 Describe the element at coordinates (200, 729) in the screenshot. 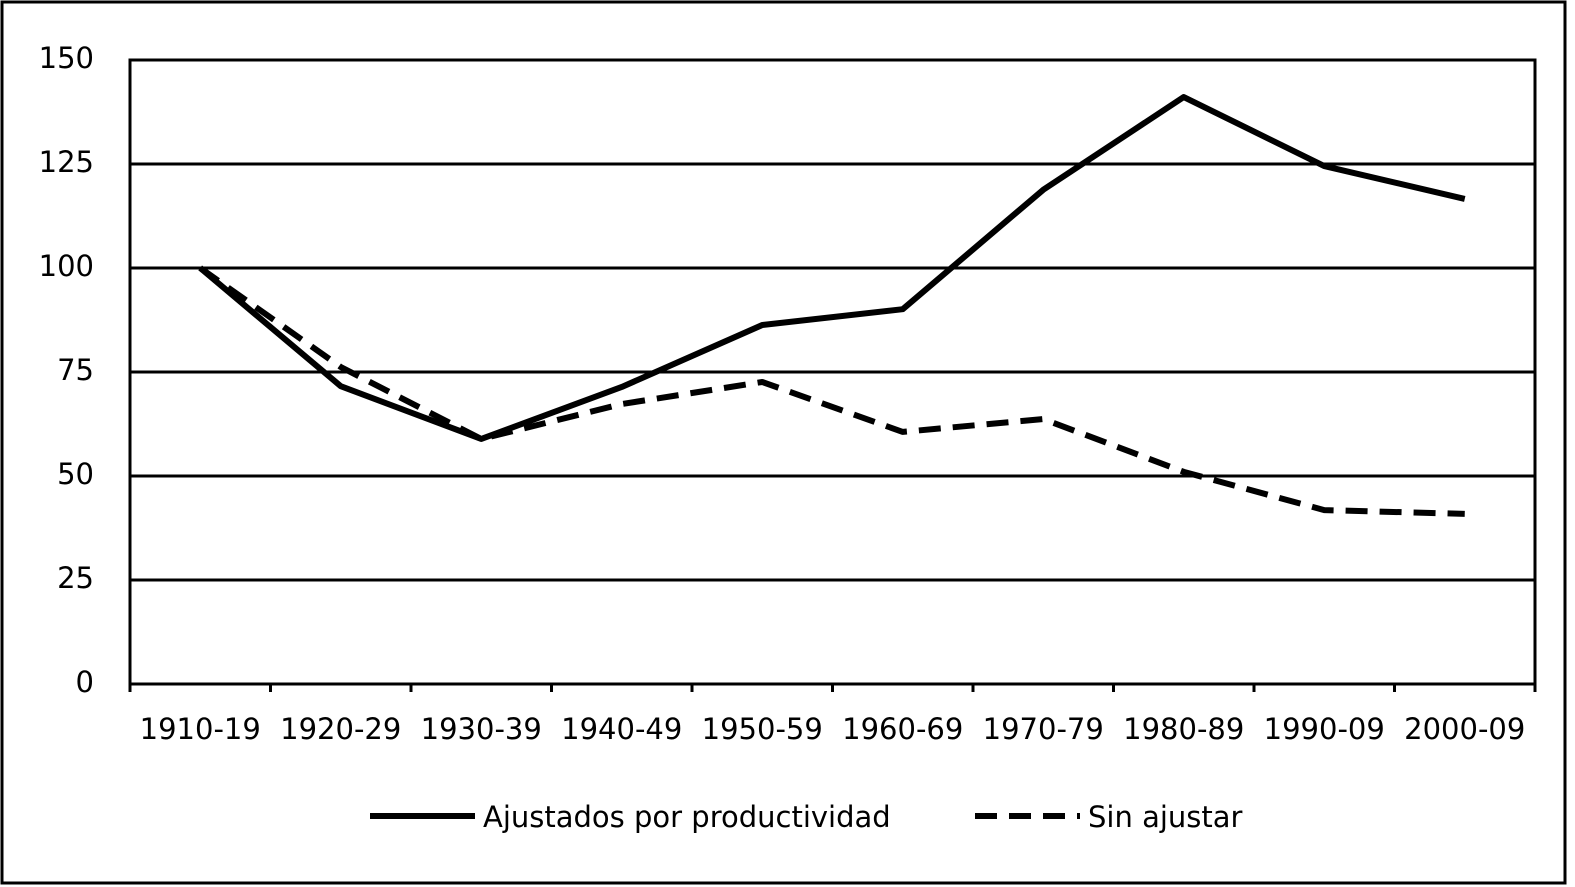

I see `x-tick-label: 1910-19` at that location.